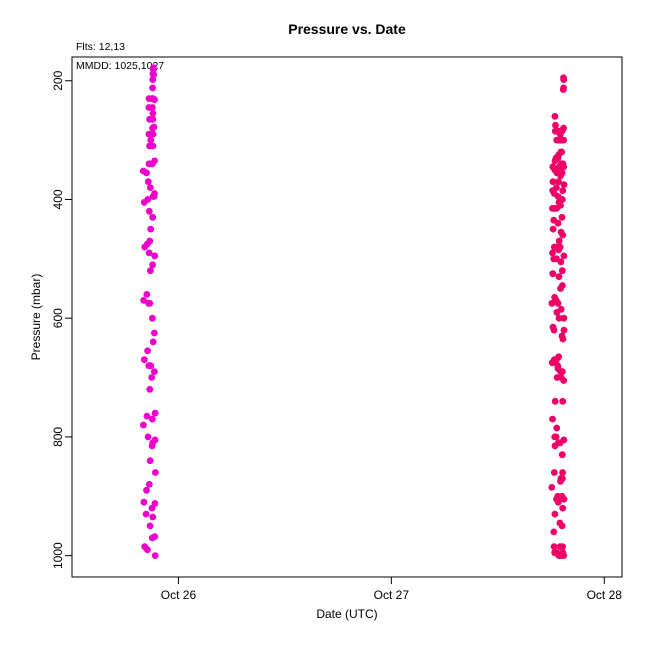 This screenshot has height=650, width=650. I want to click on y-axis-label: Pressure (mbar), so click(36, 317).